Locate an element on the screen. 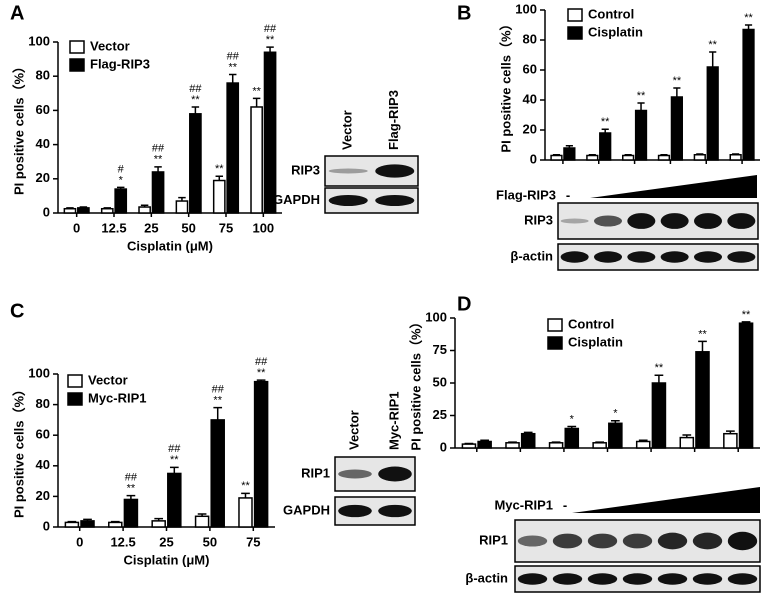  significance-label: * is located at coordinates (121, 180).